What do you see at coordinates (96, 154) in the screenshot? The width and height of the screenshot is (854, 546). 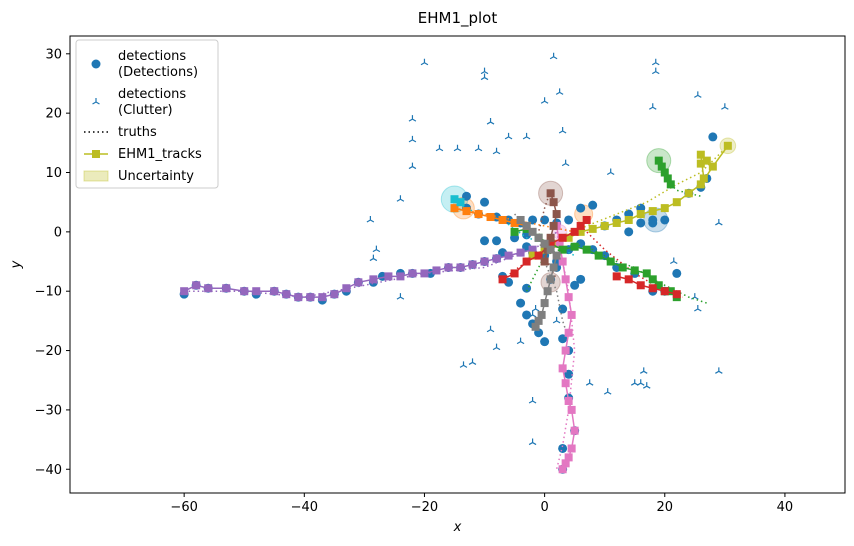 I see `legend-track-marker` at bounding box center [96, 154].